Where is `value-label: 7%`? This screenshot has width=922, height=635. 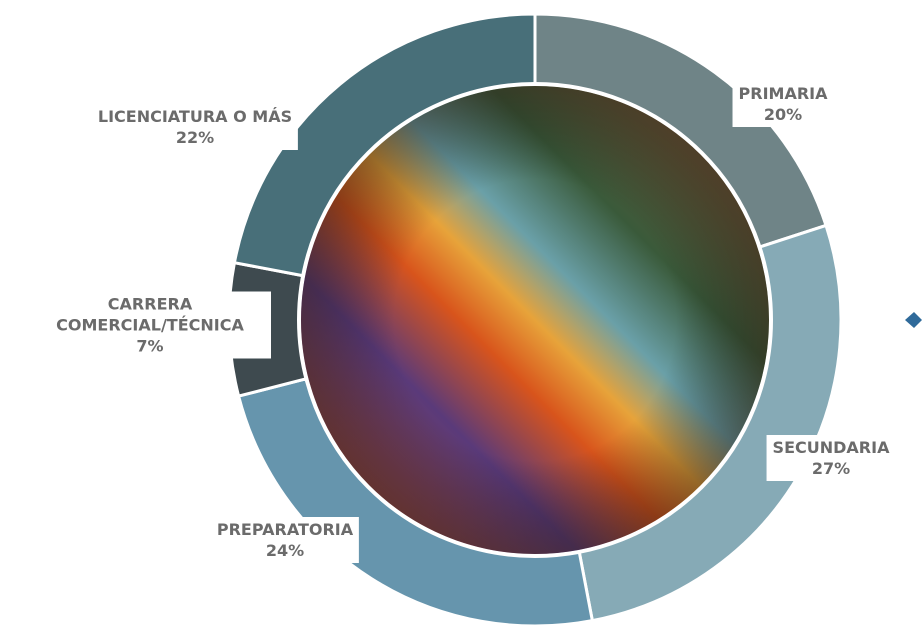 value-label: 7% is located at coordinates (150, 346).